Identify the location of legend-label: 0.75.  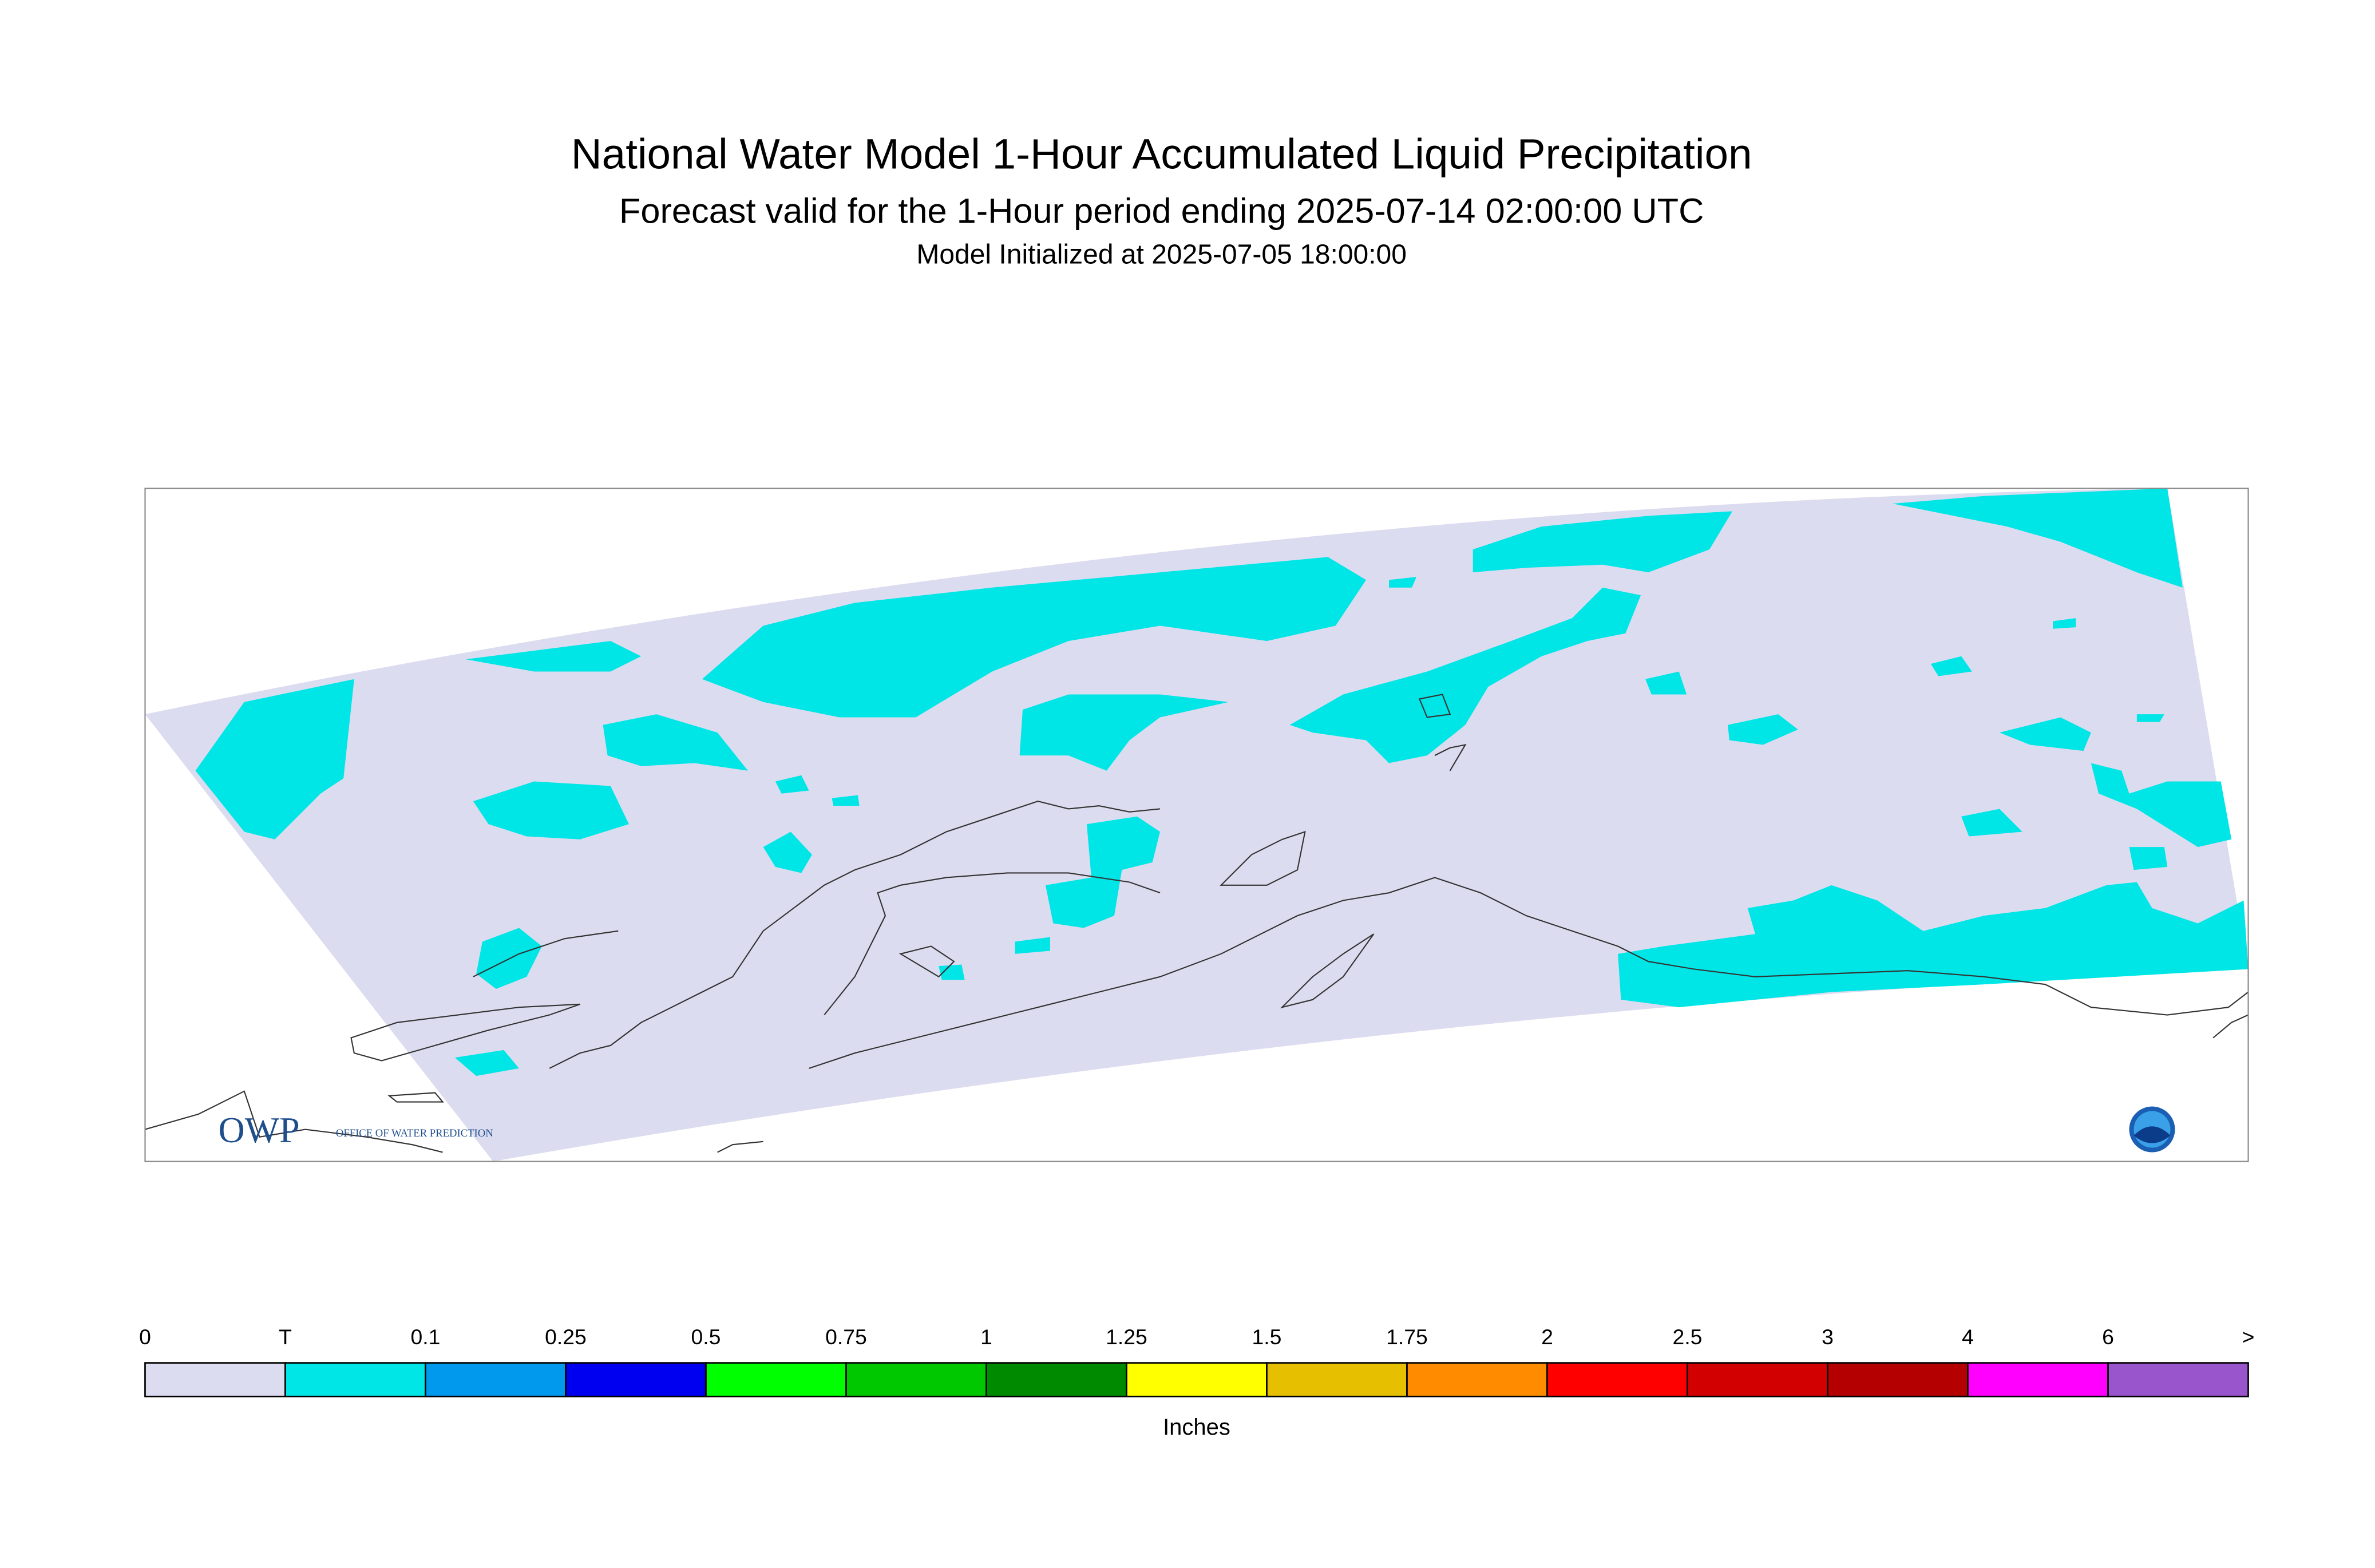
(846, 1337).